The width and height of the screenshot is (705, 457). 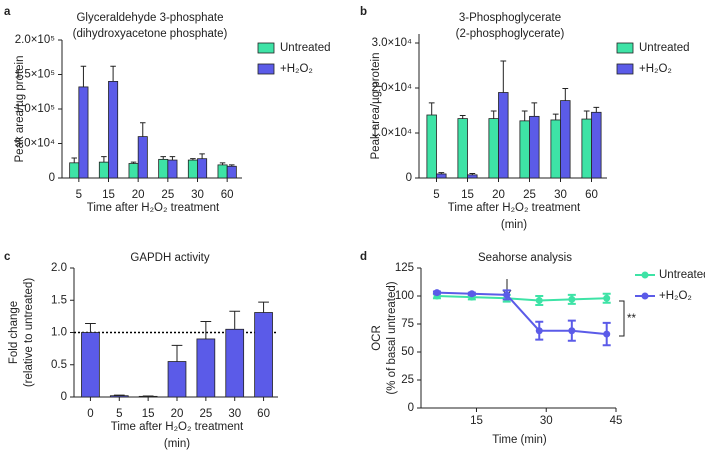 What do you see at coordinates (392, 43) in the screenshot?
I see `y-tick-label: 3.0×10⁴` at bounding box center [392, 43].